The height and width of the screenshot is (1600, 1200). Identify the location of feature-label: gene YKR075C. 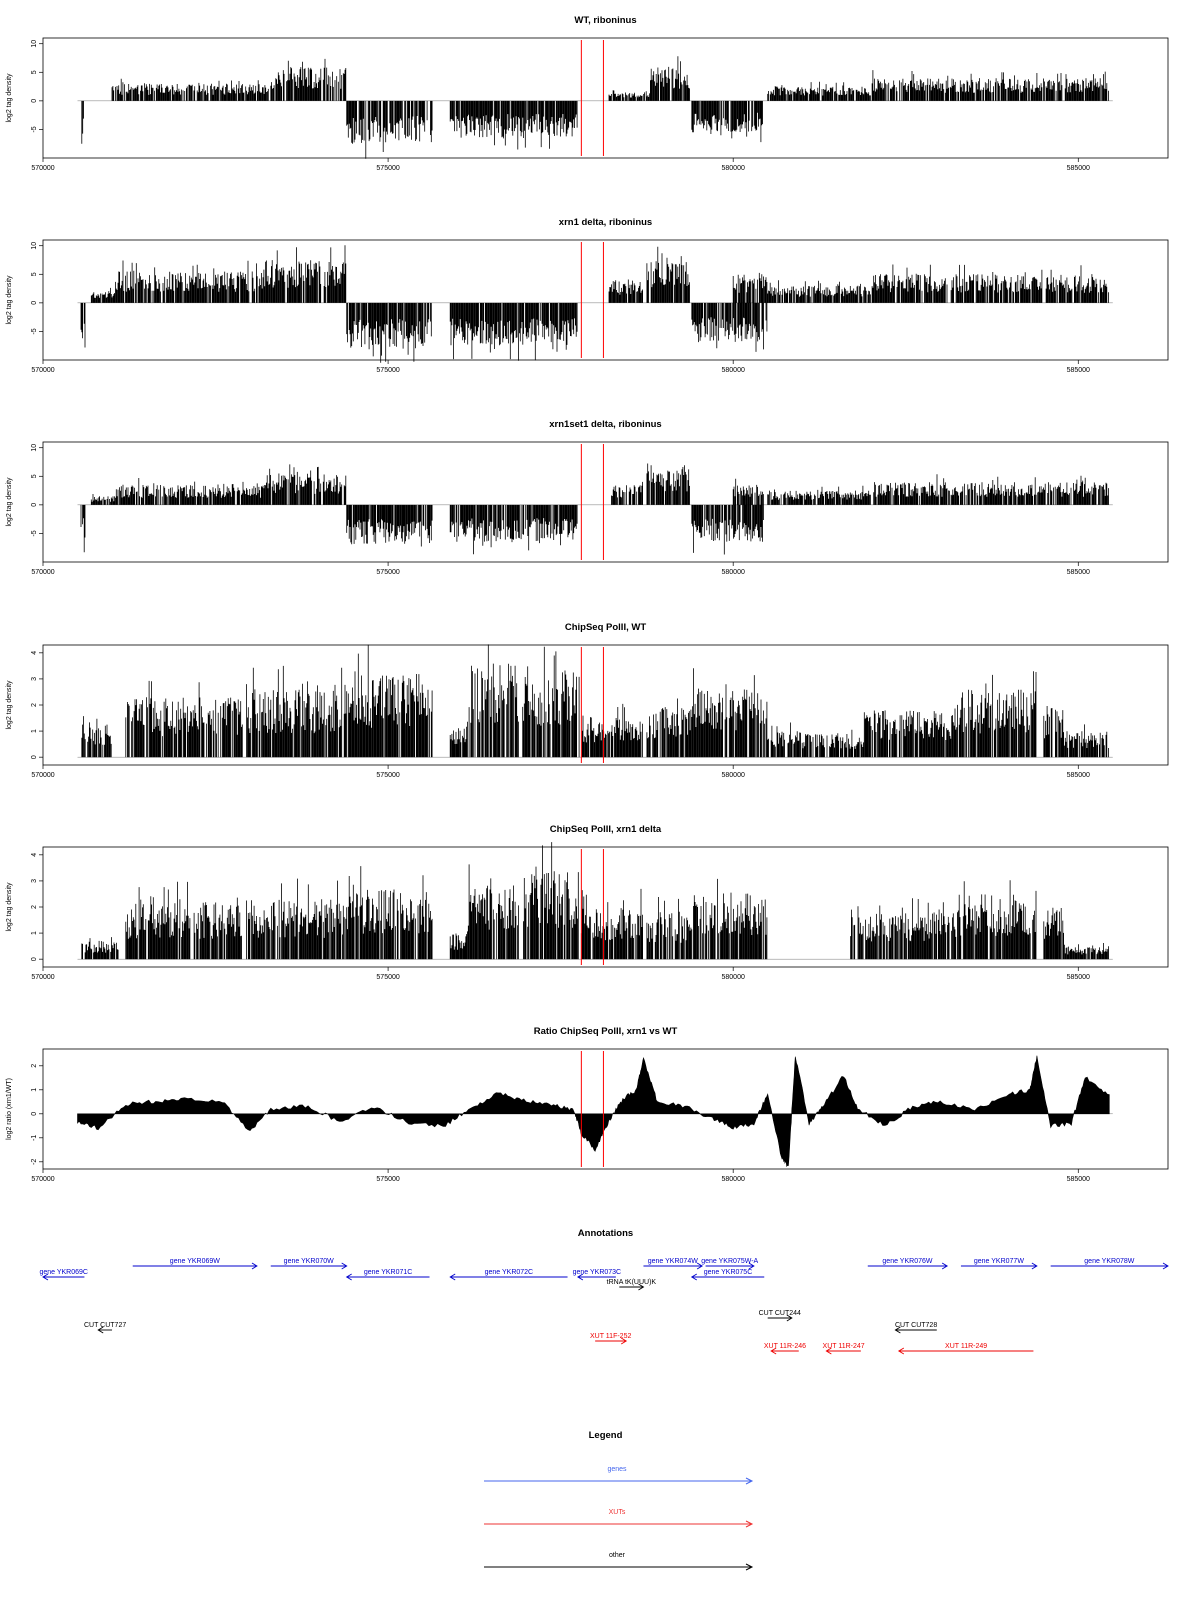
(728, 1272).